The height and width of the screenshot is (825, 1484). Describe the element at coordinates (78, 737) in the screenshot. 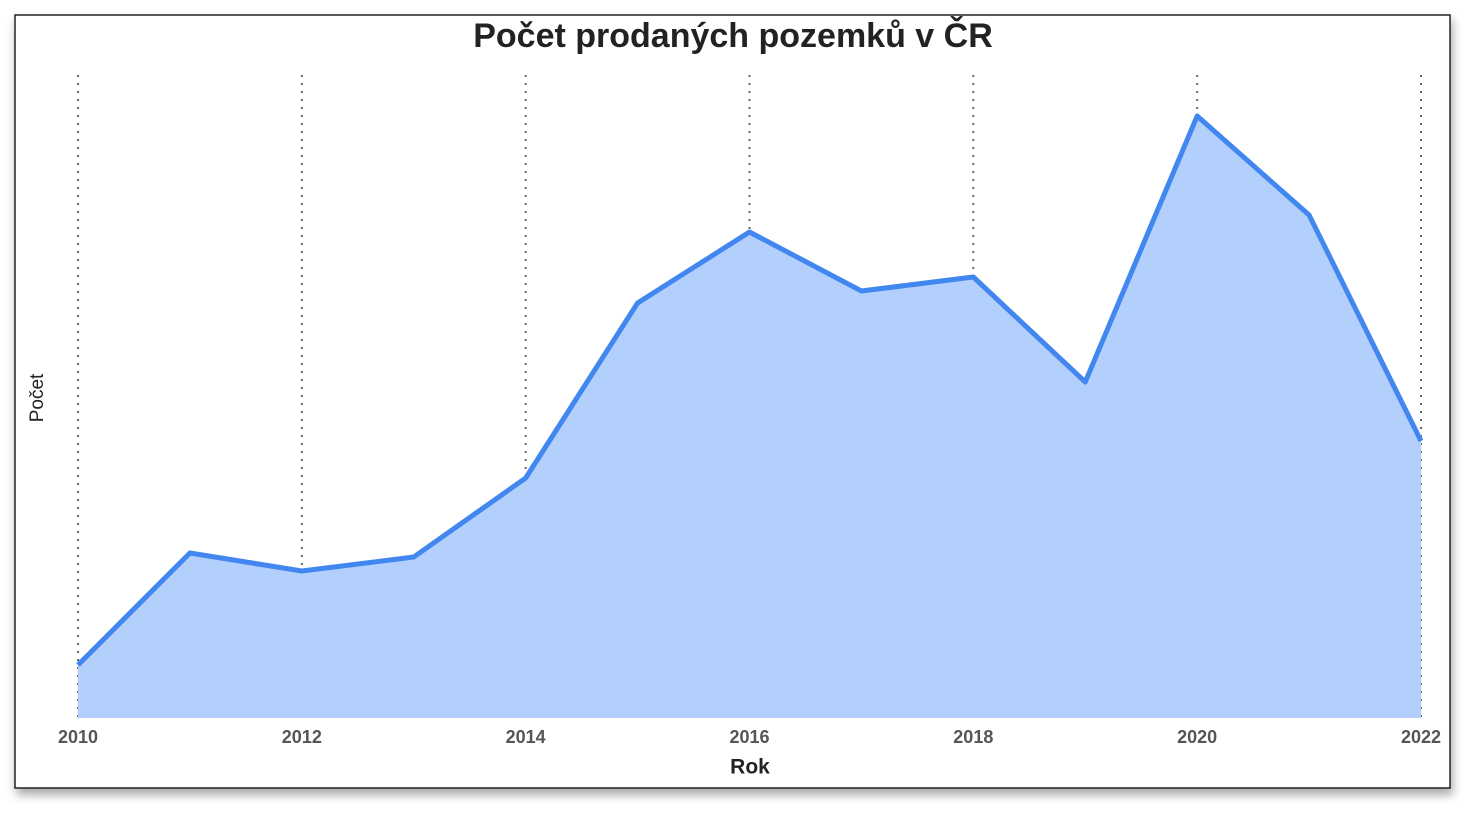

I see `x-tick-label: 2010` at that location.